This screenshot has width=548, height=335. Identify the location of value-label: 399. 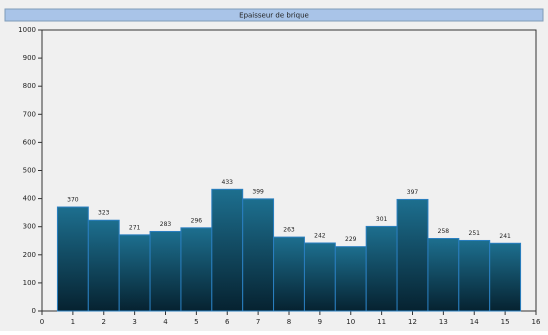
(258, 191).